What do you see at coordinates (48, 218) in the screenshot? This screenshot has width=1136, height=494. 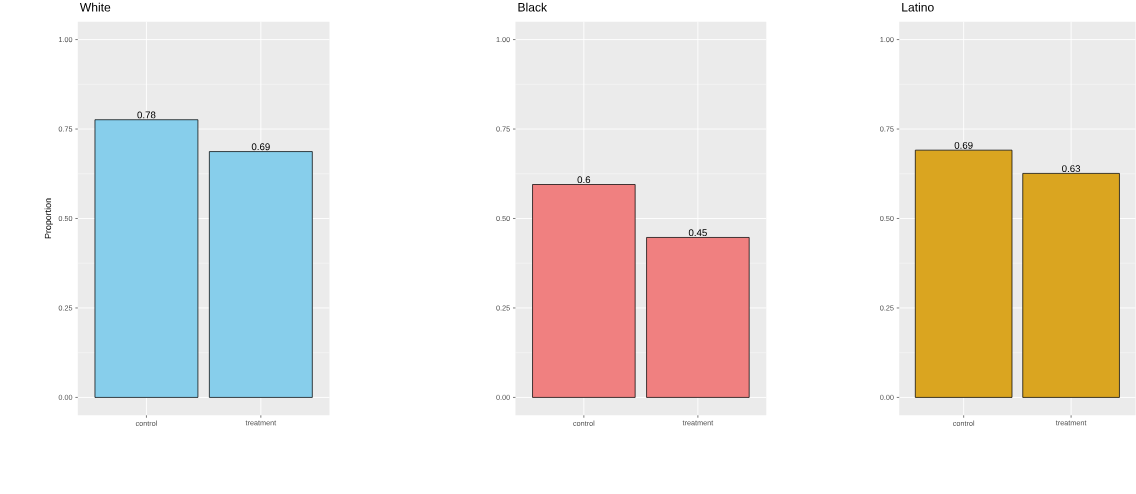 I see `y-axis-title: Proportion` at bounding box center [48, 218].